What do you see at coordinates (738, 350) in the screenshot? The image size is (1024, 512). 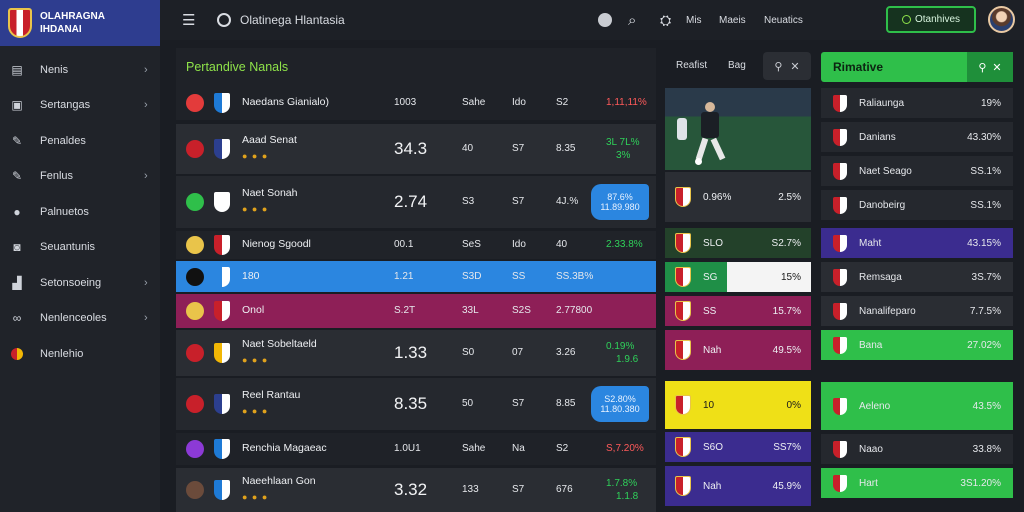 I see `market-row: Nah 49.5%` at bounding box center [738, 350].